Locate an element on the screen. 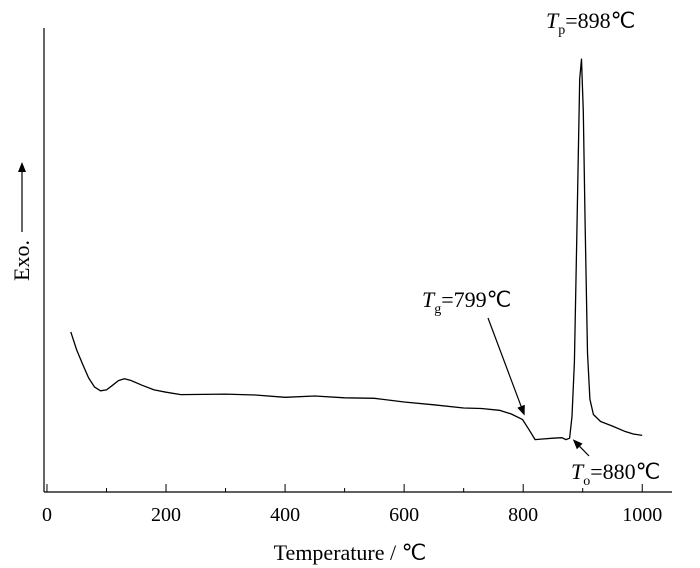 The height and width of the screenshot is (568, 700). annotation-tg-value: =799℃ is located at coordinates (476, 299).